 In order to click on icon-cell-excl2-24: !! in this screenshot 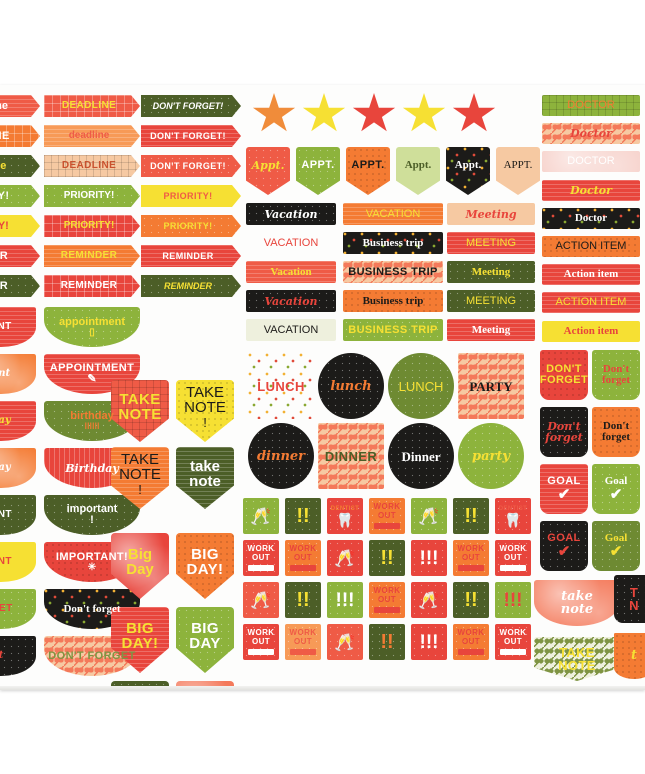, I will do `click(387, 642)`.